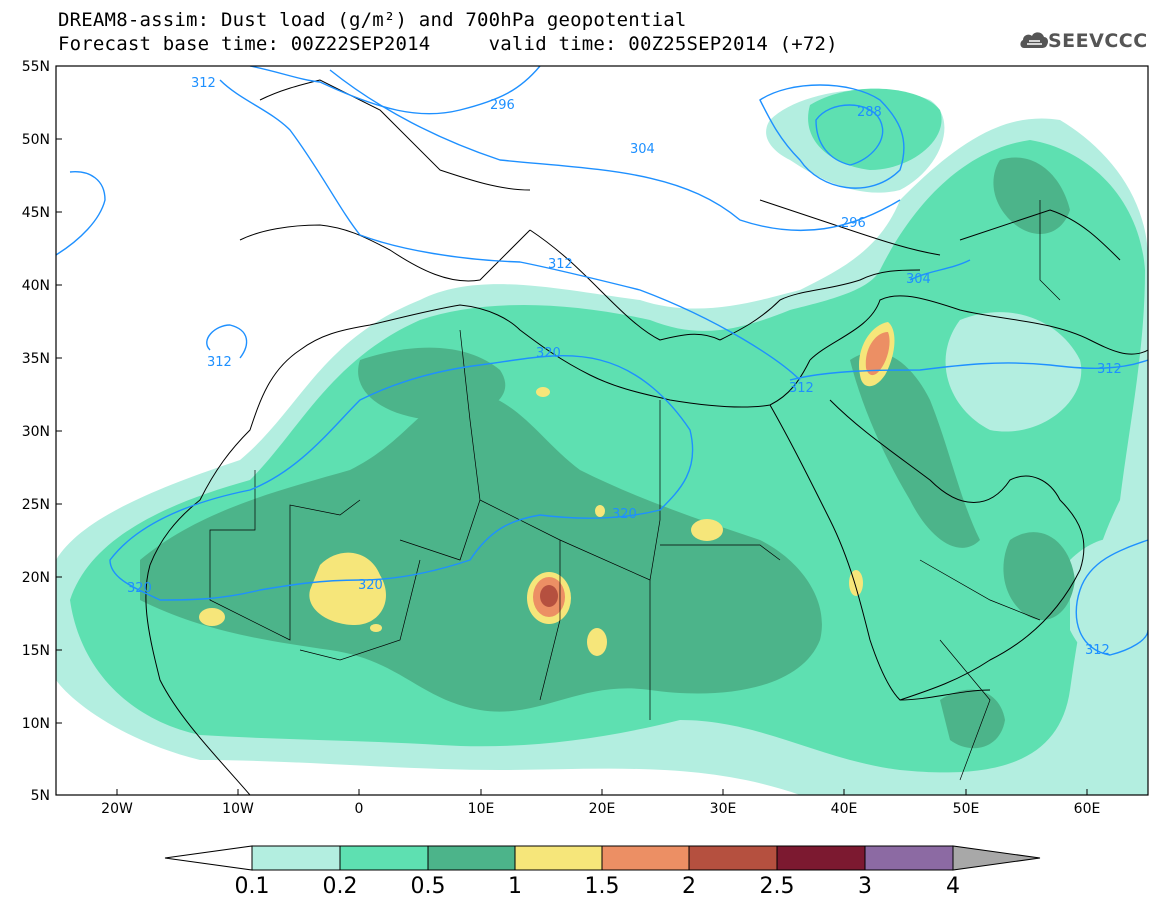 The width and height of the screenshot is (1165, 907). I want to click on colorbar-swatch-0.5, so click(471, 858).